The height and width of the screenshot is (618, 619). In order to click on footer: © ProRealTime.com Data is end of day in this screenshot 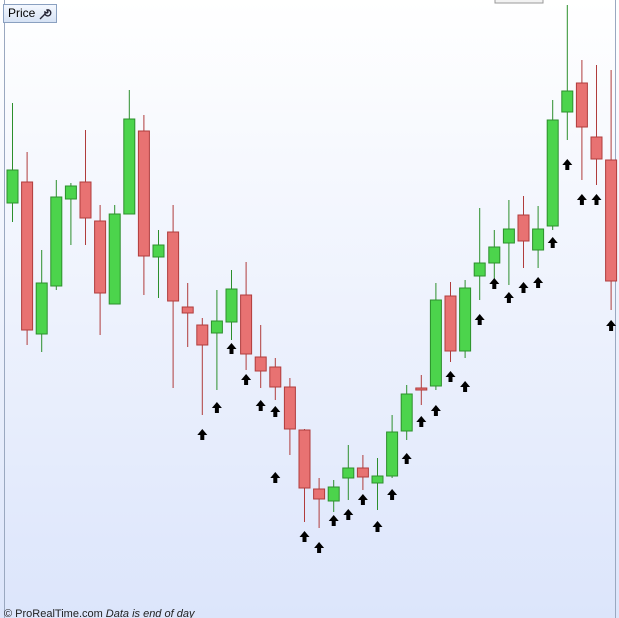, I will do `click(99, 613)`.